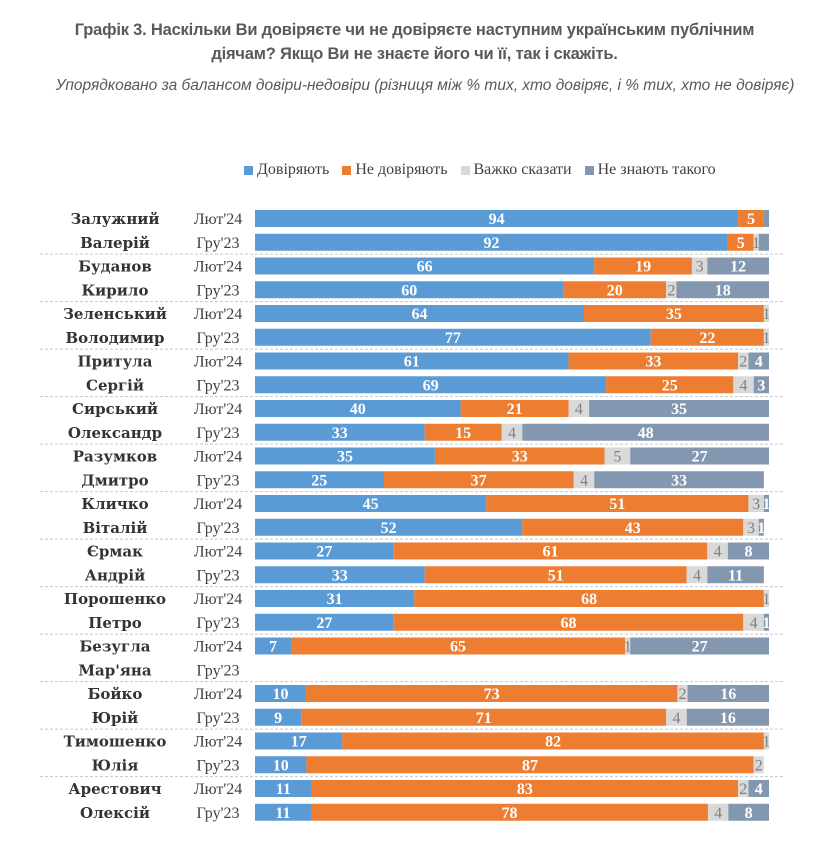  What do you see at coordinates (371, 504) in the screenshot?
I see `data-label-trust: 45` at bounding box center [371, 504].